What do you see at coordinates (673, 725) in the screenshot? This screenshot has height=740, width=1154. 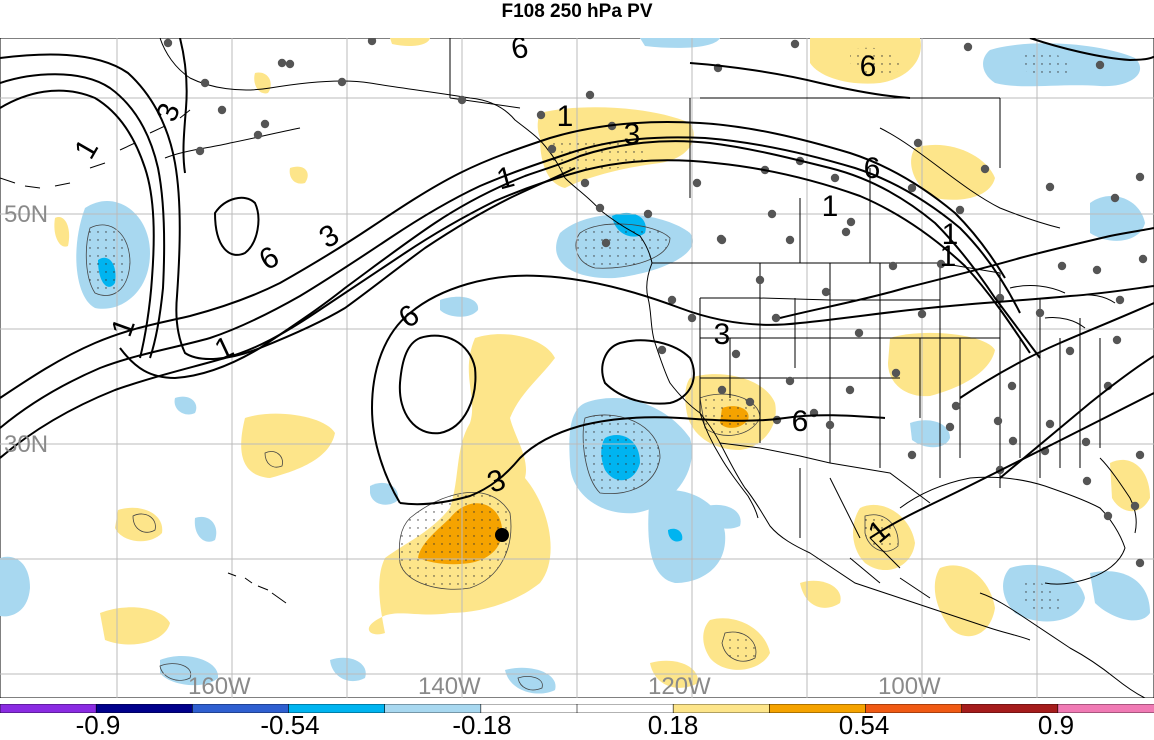 I see `colorbar-tick-label: 0.18` at bounding box center [673, 725].